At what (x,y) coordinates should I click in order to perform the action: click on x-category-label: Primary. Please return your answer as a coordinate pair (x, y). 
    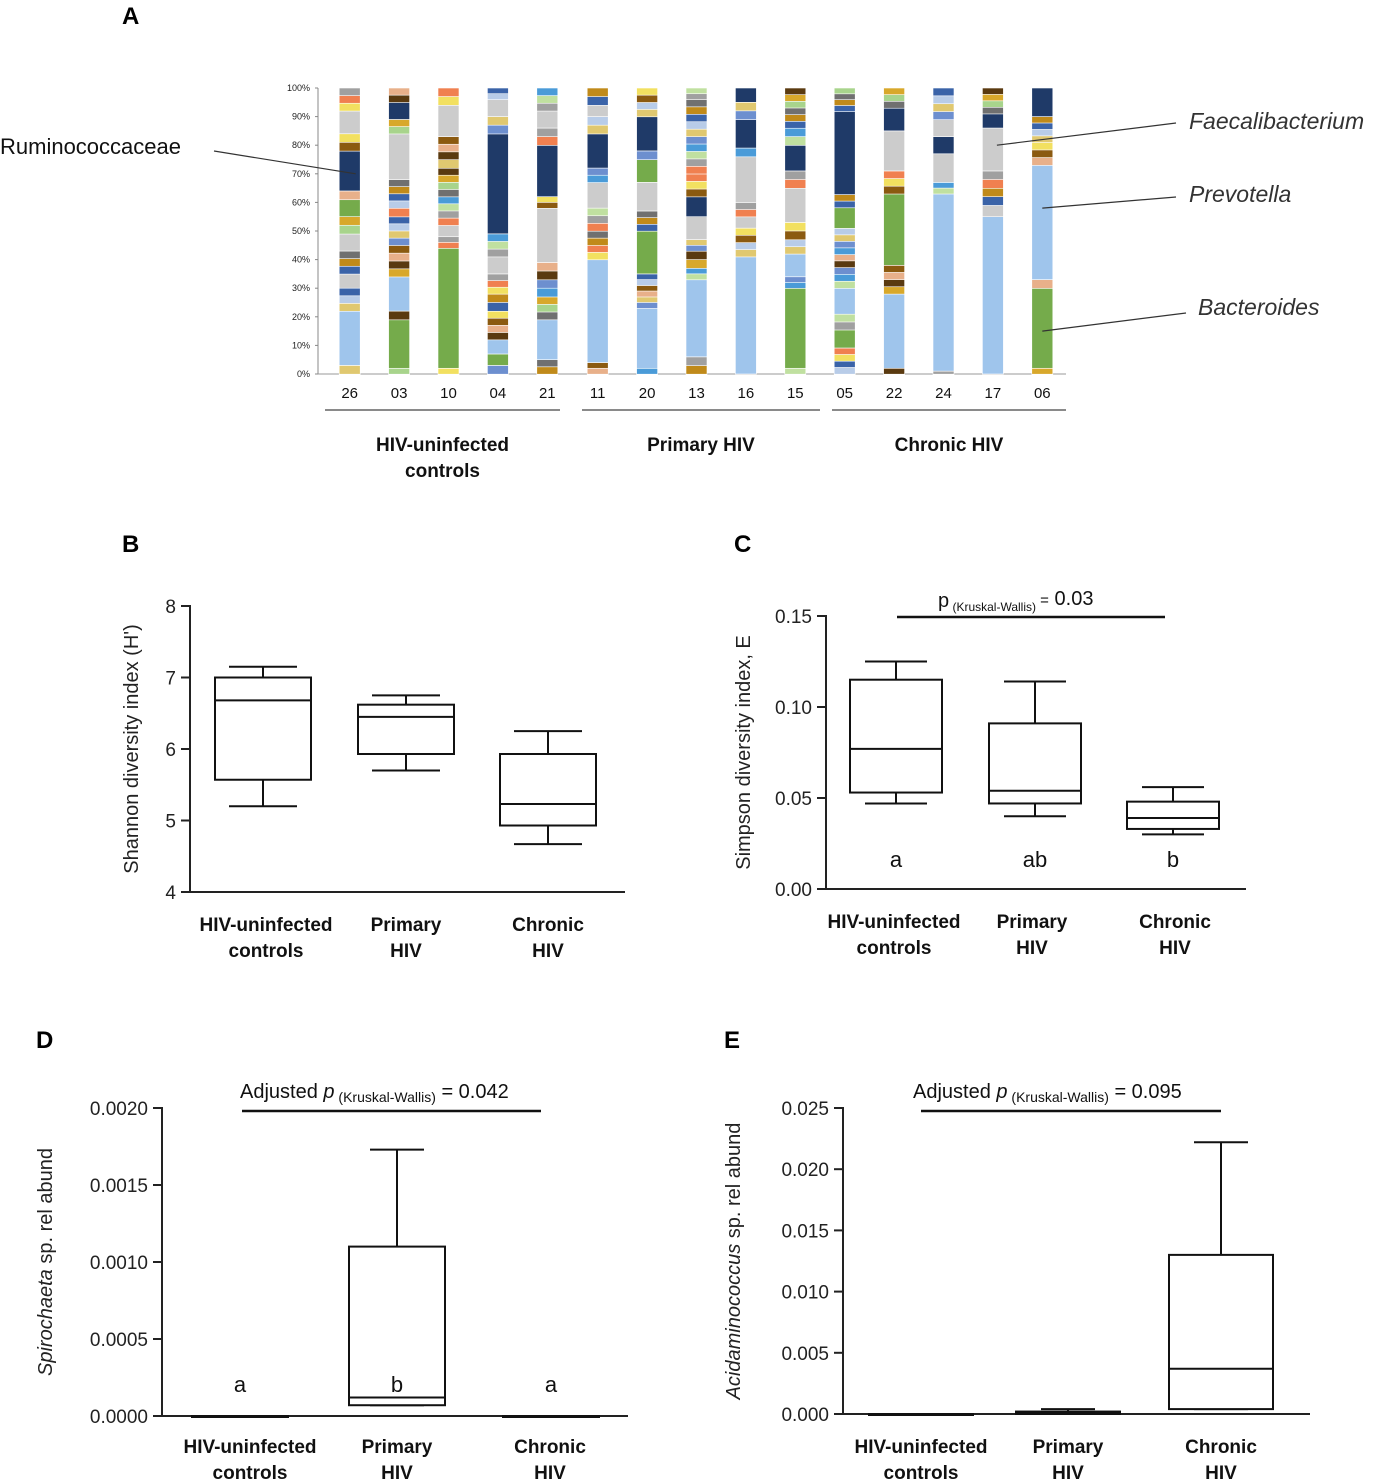
    Looking at the image, I should click on (1068, 1447).